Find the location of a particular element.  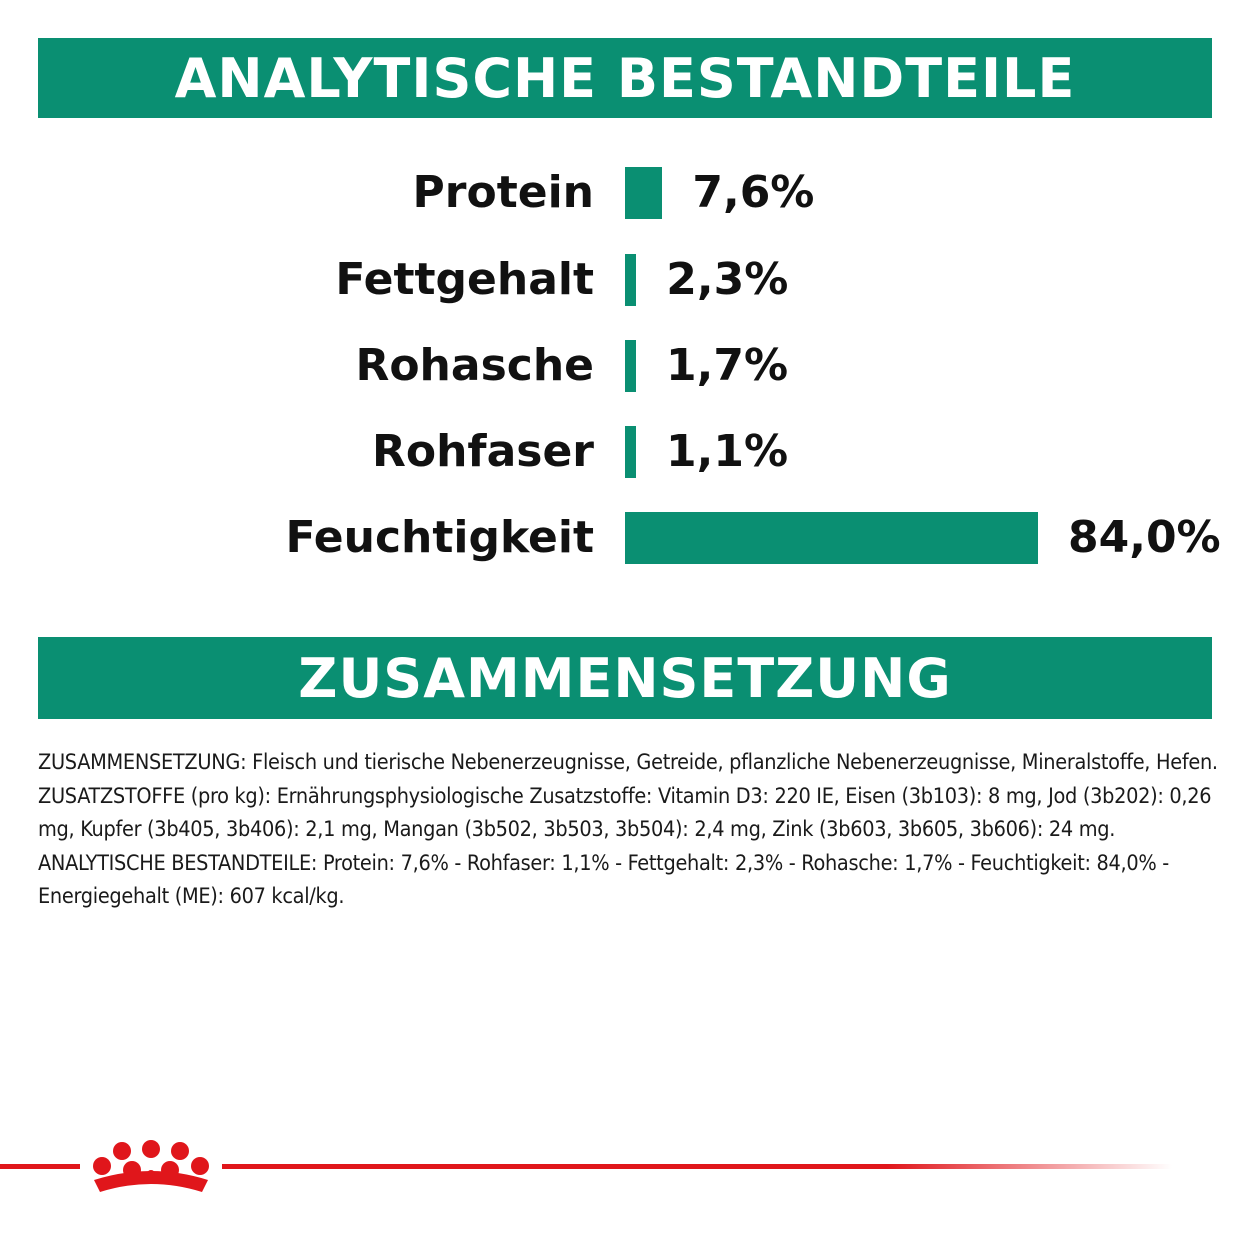

composition-header-banner: ZUSAMMENSETZUNG is located at coordinates (625, 678).